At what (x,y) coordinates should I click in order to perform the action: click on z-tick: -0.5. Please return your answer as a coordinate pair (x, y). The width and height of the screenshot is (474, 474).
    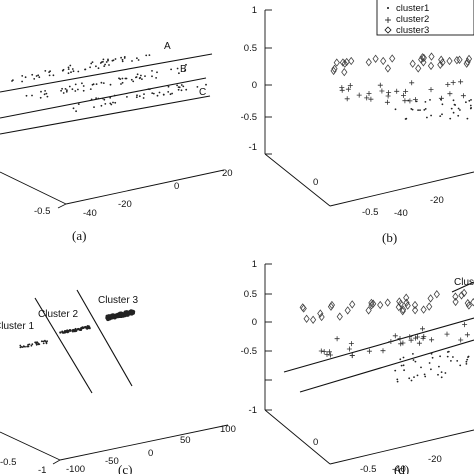
    Looking at the image, I should click on (249, 351).